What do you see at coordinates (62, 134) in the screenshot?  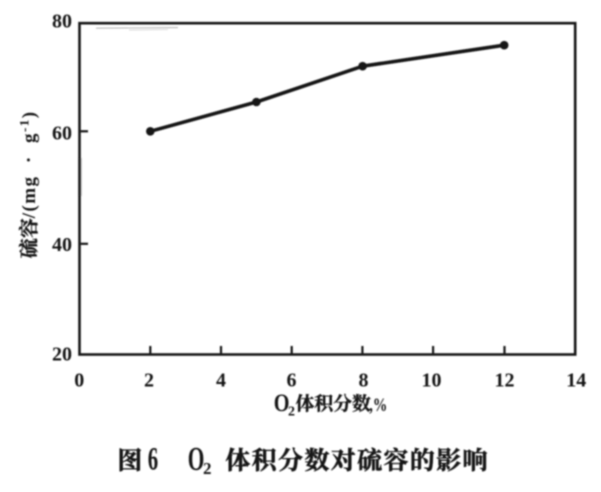 I see `svg-text: 60` at bounding box center [62, 134].